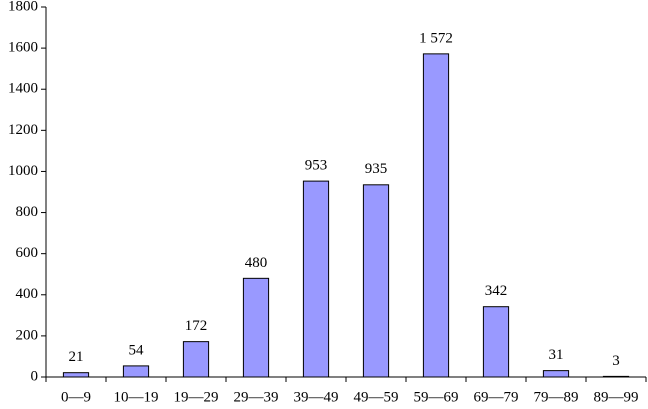 The width and height of the screenshot is (648, 409). What do you see at coordinates (23, 48) in the screenshot?
I see `y-tick-label: 1600` at bounding box center [23, 48].